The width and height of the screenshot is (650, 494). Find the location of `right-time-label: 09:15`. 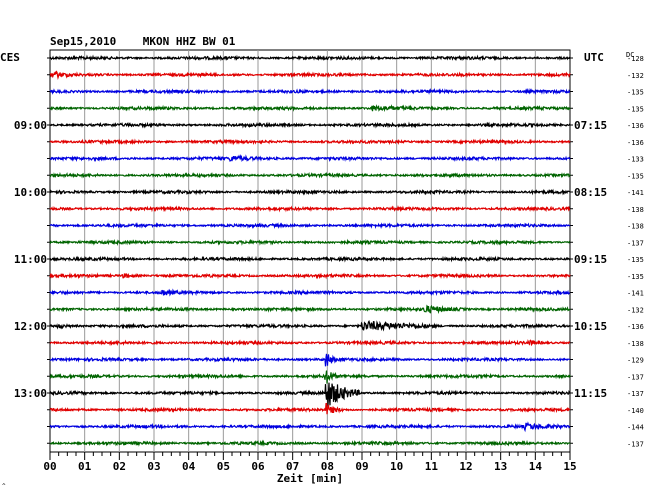

right-time-label: 09:15 is located at coordinates (590, 259).